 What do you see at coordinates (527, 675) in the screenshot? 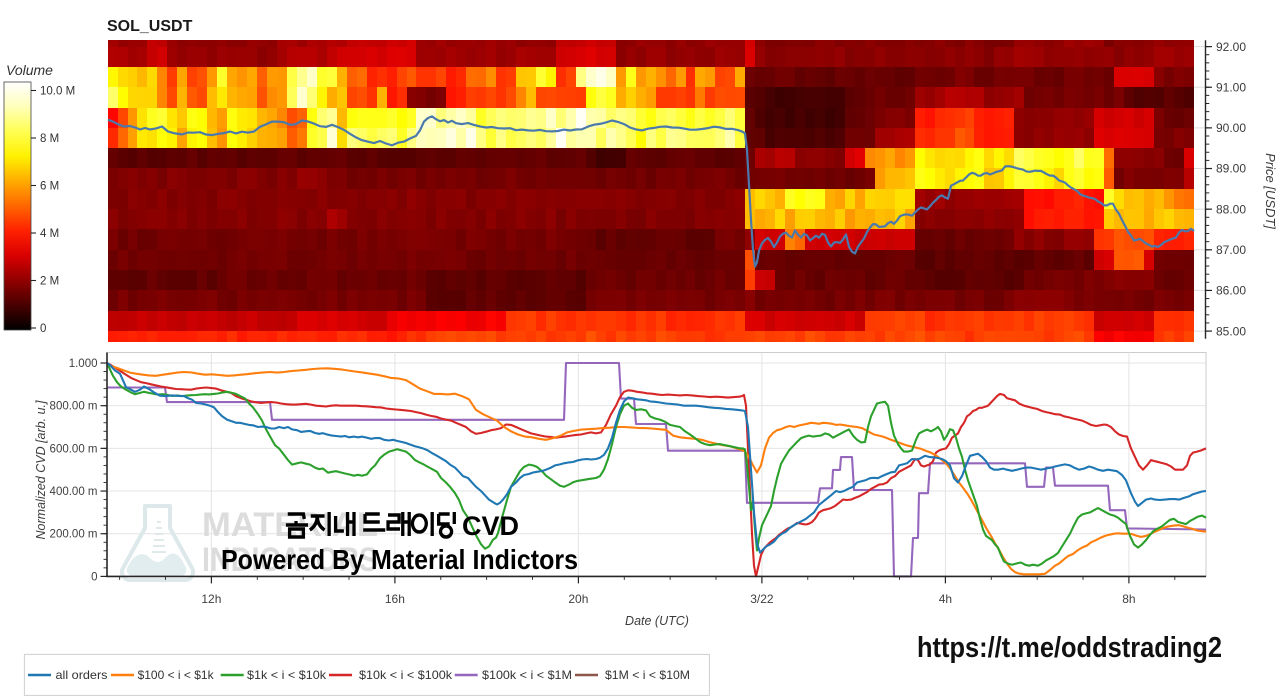
I see `svg-text: $100k < i < $1M` at bounding box center [527, 675].